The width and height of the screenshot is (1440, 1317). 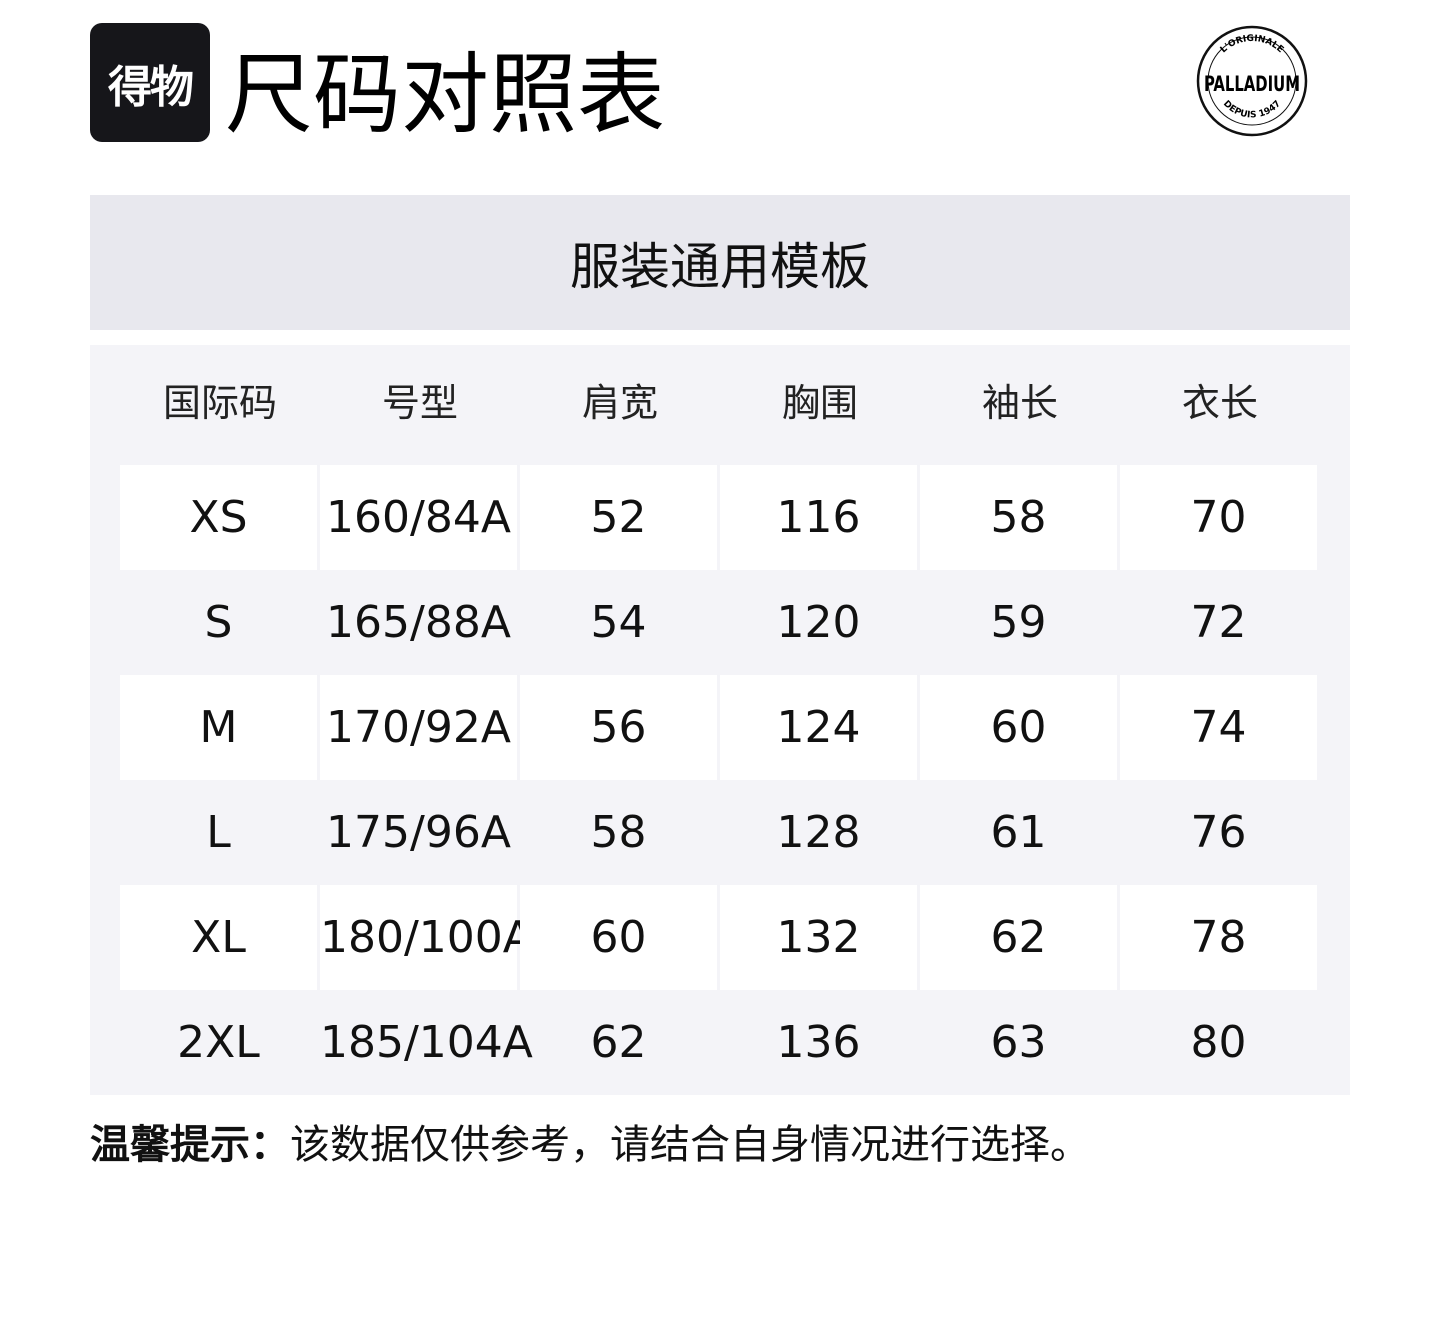 What do you see at coordinates (151, 87) in the screenshot?
I see `app-logo-text: 得物` at bounding box center [151, 87].